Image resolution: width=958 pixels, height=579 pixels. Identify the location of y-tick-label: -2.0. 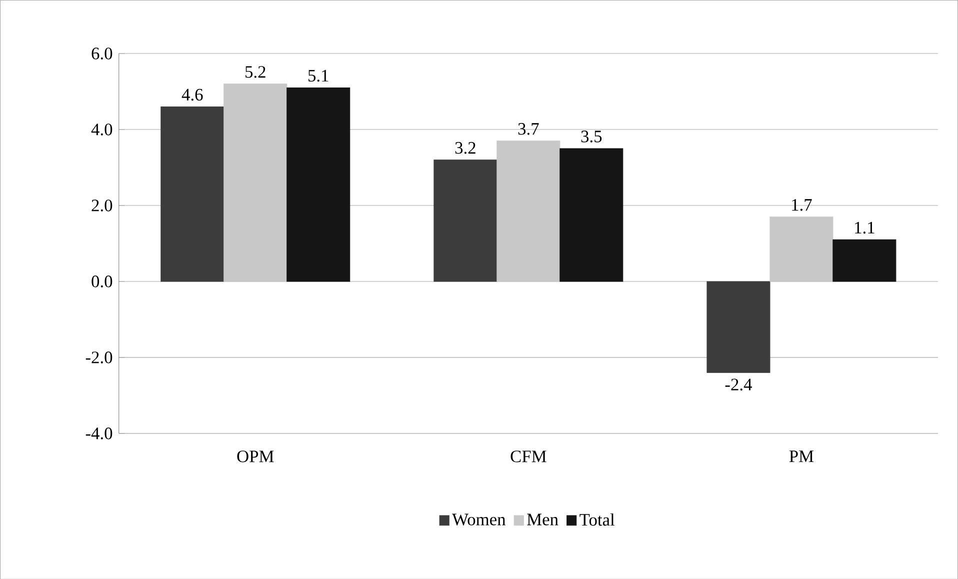
(99, 357).